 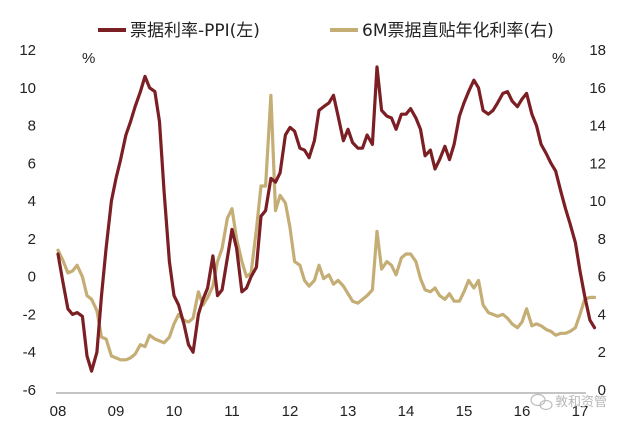 What do you see at coordinates (597, 88) in the screenshot?
I see `right-axis-tick-label: 16` at bounding box center [597, 88].